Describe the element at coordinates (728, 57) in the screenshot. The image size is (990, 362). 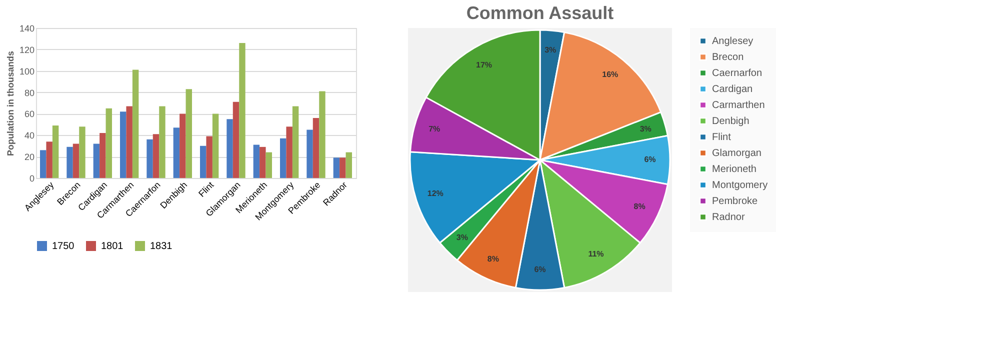
I see `legend-label: Brecon` at that location.